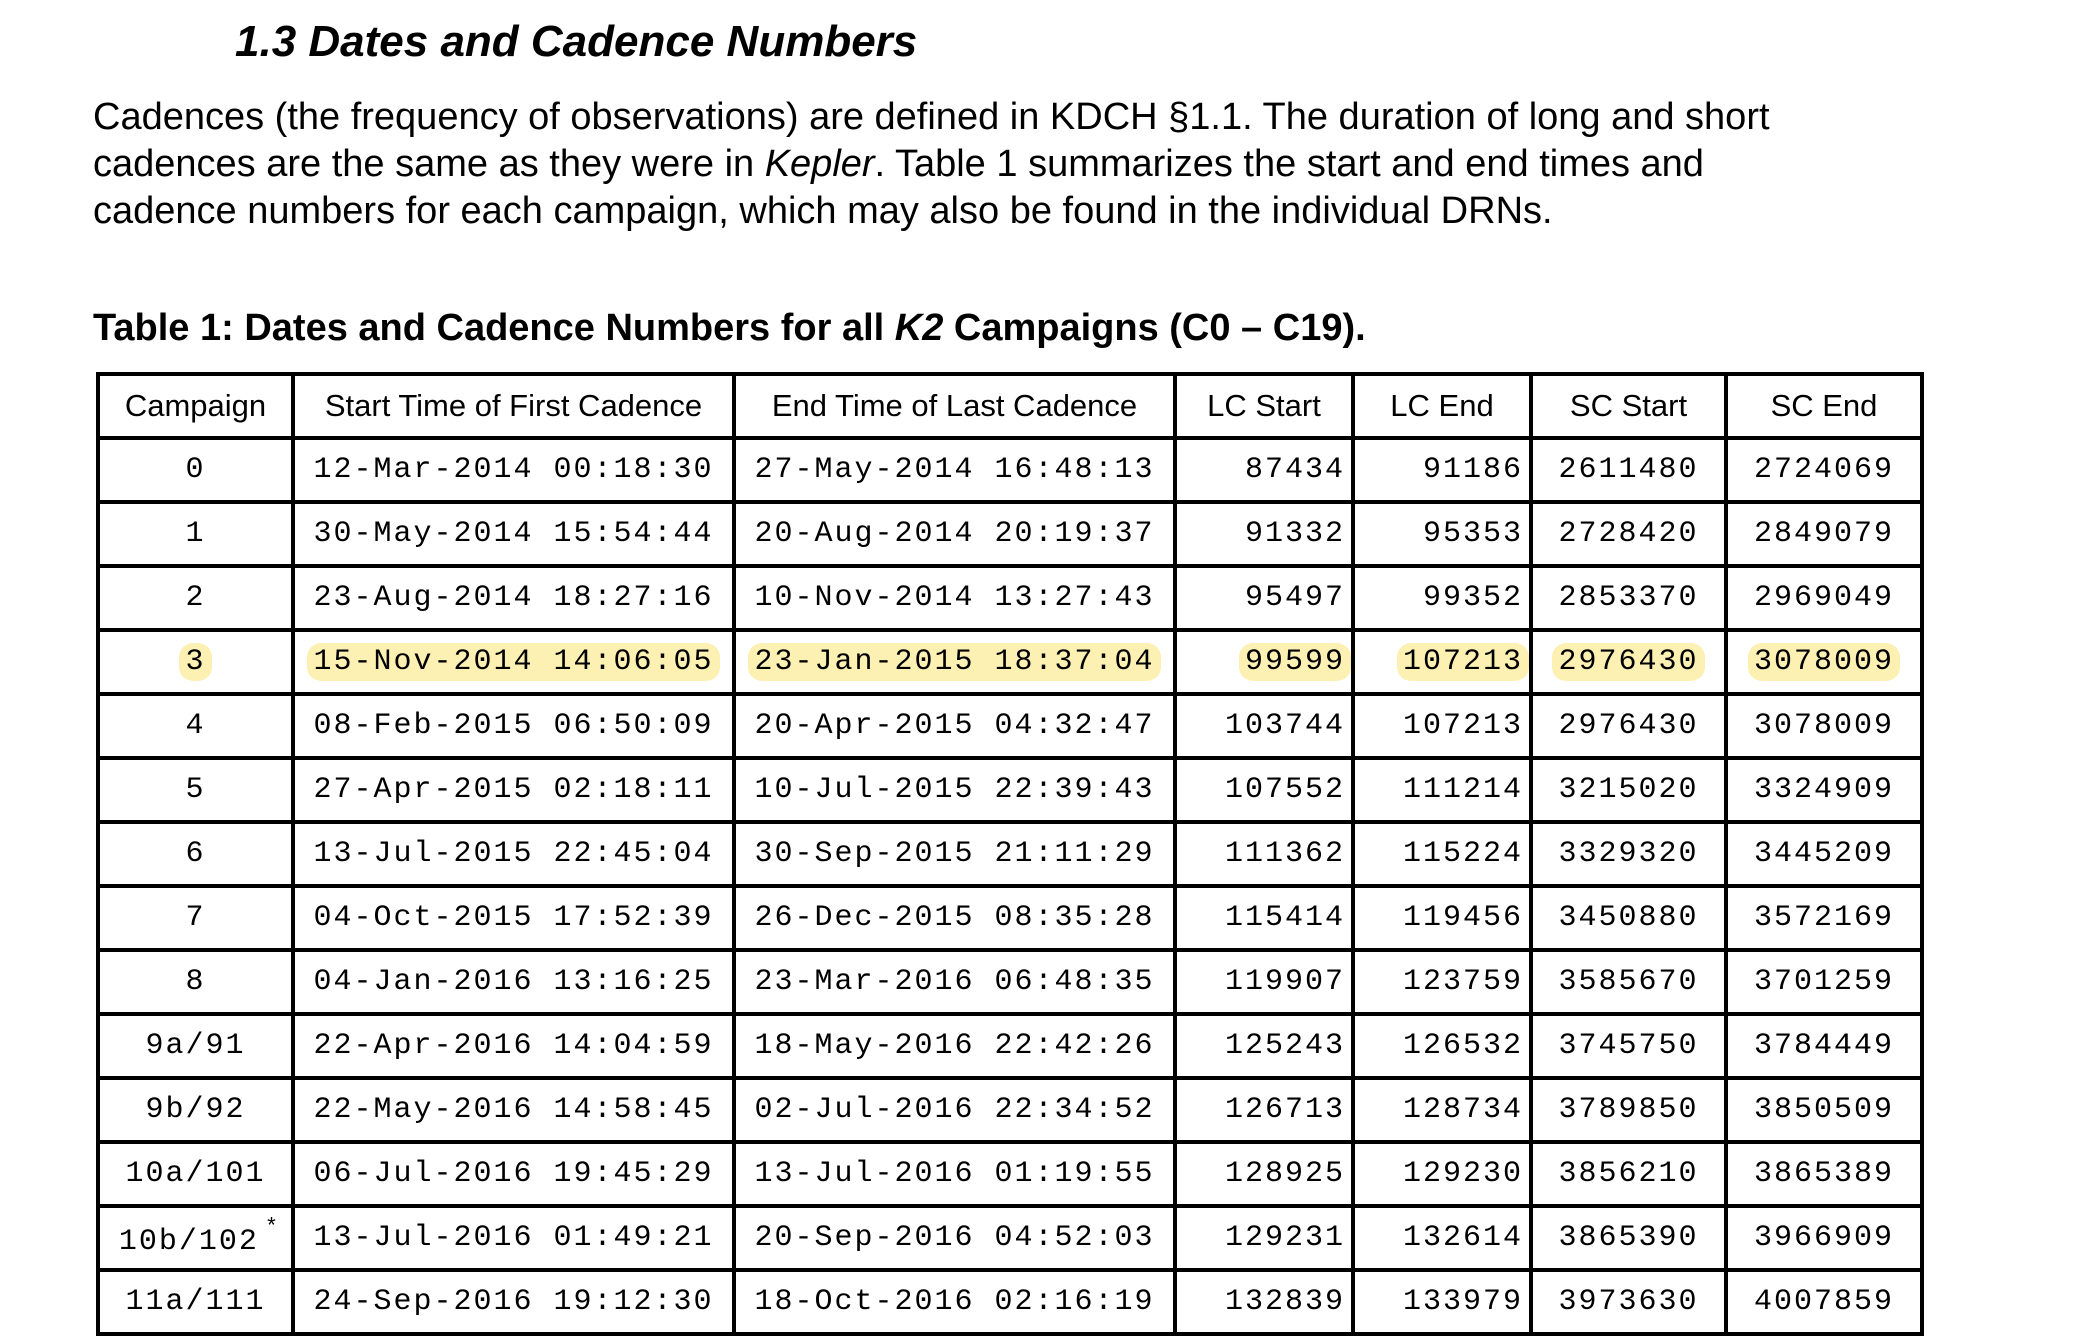  I want to click on end-time-cell: 10-Nov-2014 13:27:43, so click(954, 598).